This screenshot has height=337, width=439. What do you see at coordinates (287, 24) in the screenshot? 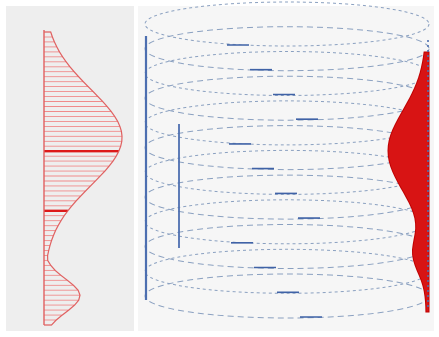
I see `cylinder-ring` at bounding box center [287, 24].